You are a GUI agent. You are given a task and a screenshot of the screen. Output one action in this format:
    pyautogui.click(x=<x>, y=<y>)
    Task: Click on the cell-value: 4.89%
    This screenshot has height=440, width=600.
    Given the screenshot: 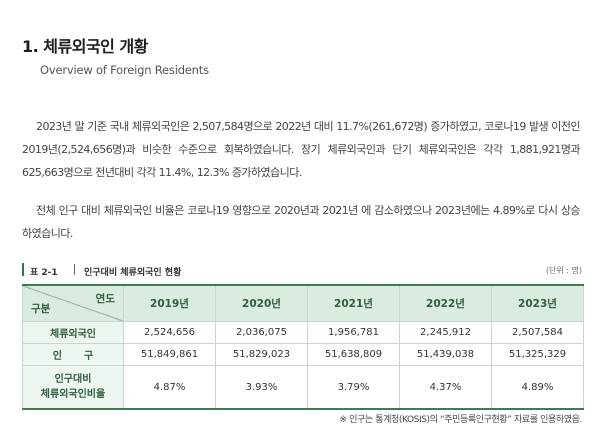 What is the action you would take?
    pyautogui.click(x=537, y=387)
    